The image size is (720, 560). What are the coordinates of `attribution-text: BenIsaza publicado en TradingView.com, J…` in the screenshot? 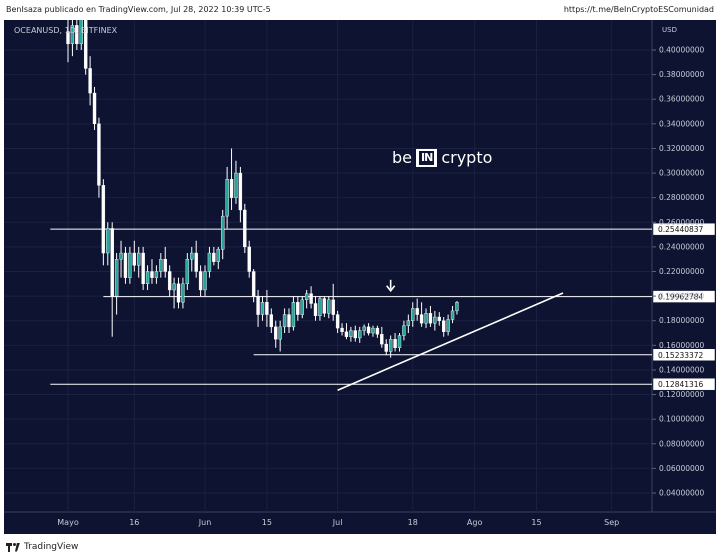 It's located at (138, 9).